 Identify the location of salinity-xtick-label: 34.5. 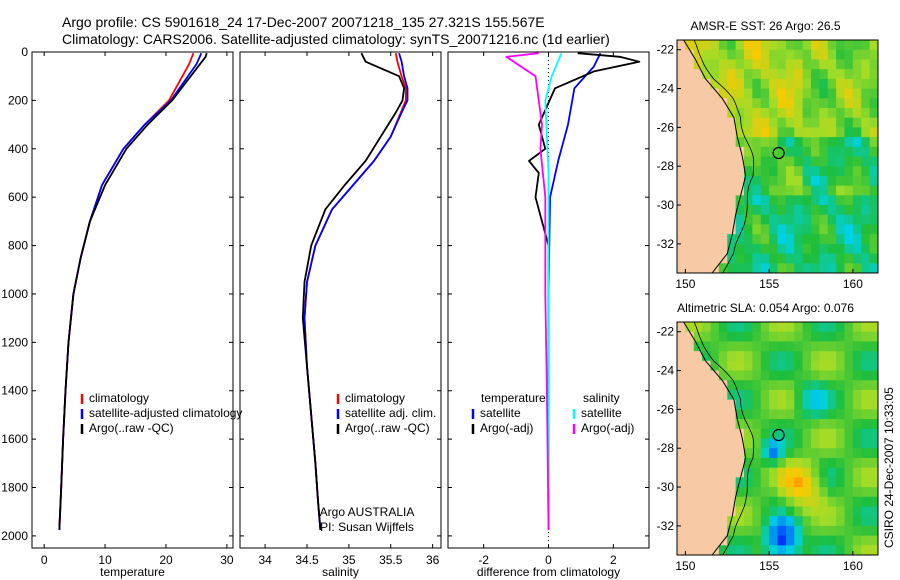
(307, 560).